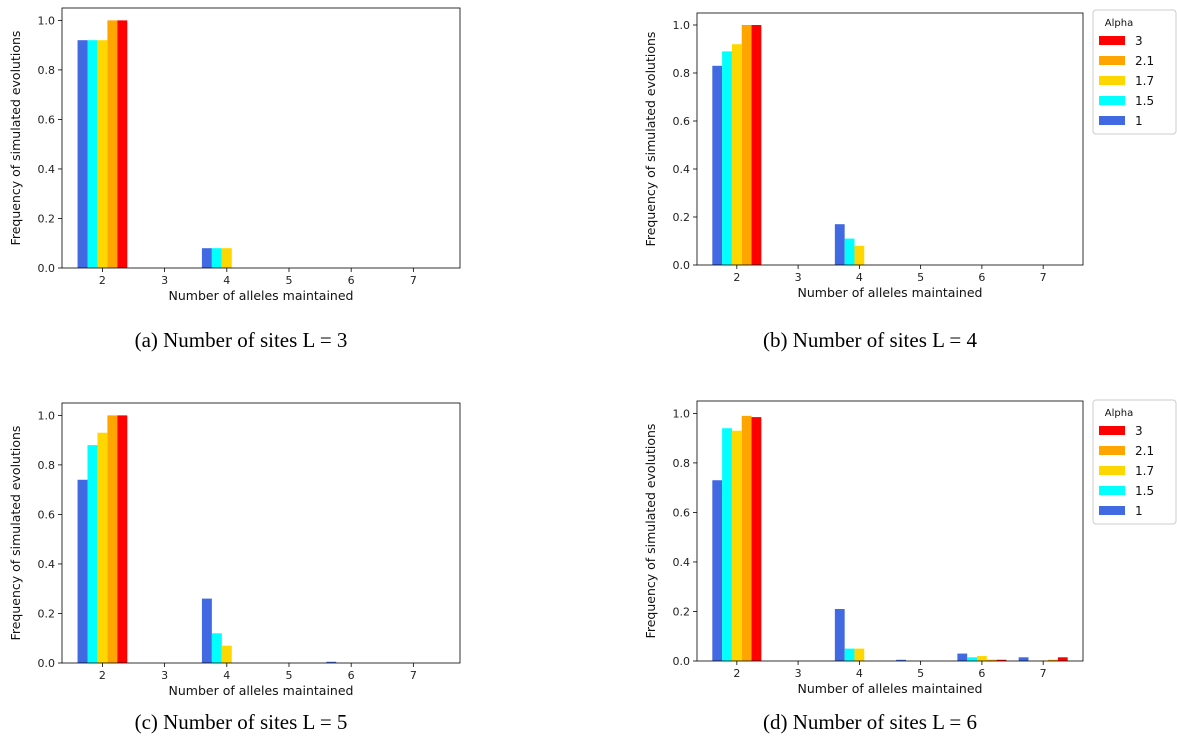  Describe the element at coordinates (241, 340) in the screenshot. I see `caption: (a) Number of sites L = 3` at that location.